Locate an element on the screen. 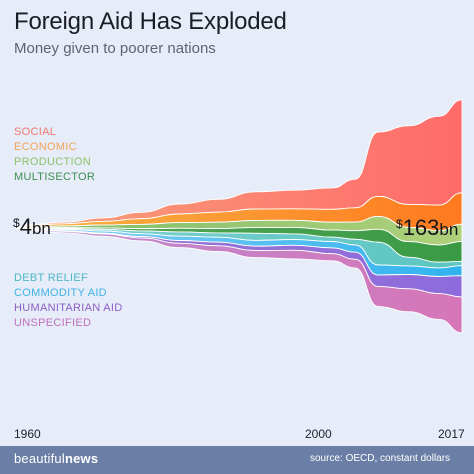 The height and width of the screenshot is (474, 474). legend-item-humanitarian-aid: HUMANITARIAN AID is located at coordinates (68, 308).